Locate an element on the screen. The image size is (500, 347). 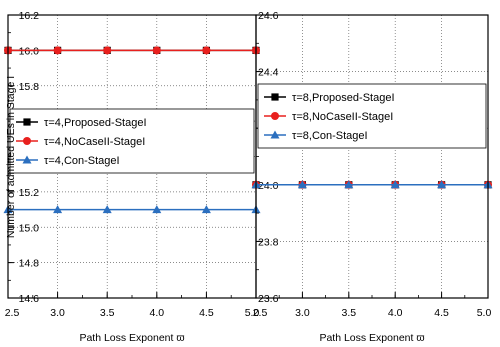
legend-entry-label: τ=8,NoCaseII-StageI is located at coordinates (342, 117).